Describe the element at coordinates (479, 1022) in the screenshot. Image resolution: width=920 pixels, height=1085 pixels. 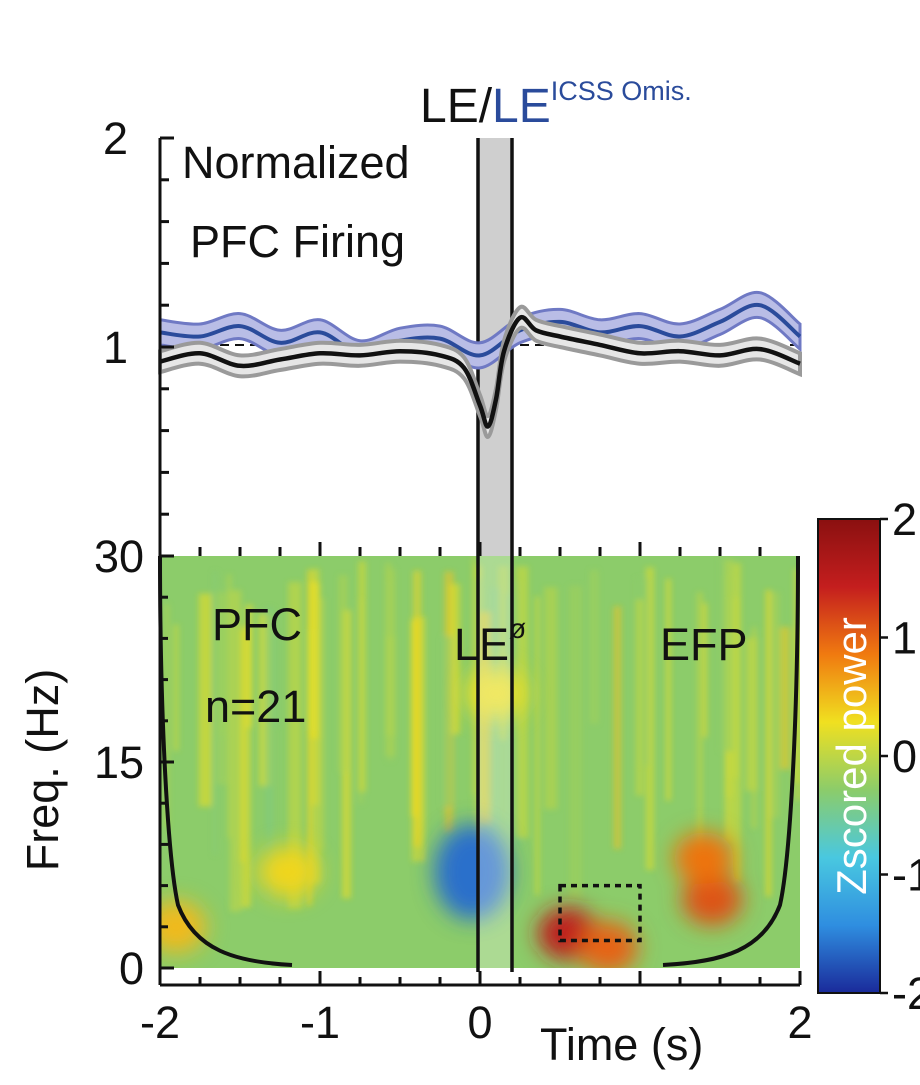
I see `heatmap-x-tick-label: 0` at that location.